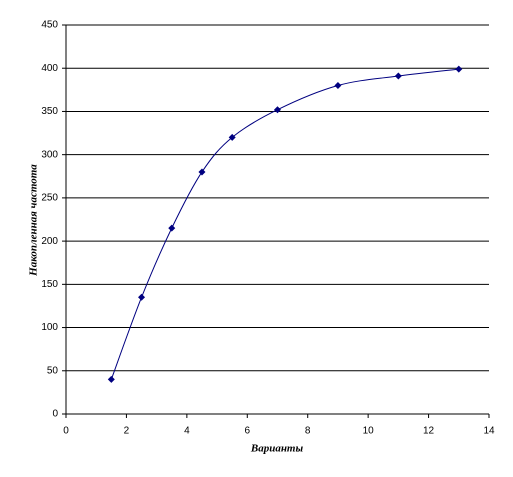 The height and width of the screenshot is (477, 513). What do you see at coordinates (49, 198) in the screenshot?
I see `y-tick-label: 250` at bounding box center [49, 198].